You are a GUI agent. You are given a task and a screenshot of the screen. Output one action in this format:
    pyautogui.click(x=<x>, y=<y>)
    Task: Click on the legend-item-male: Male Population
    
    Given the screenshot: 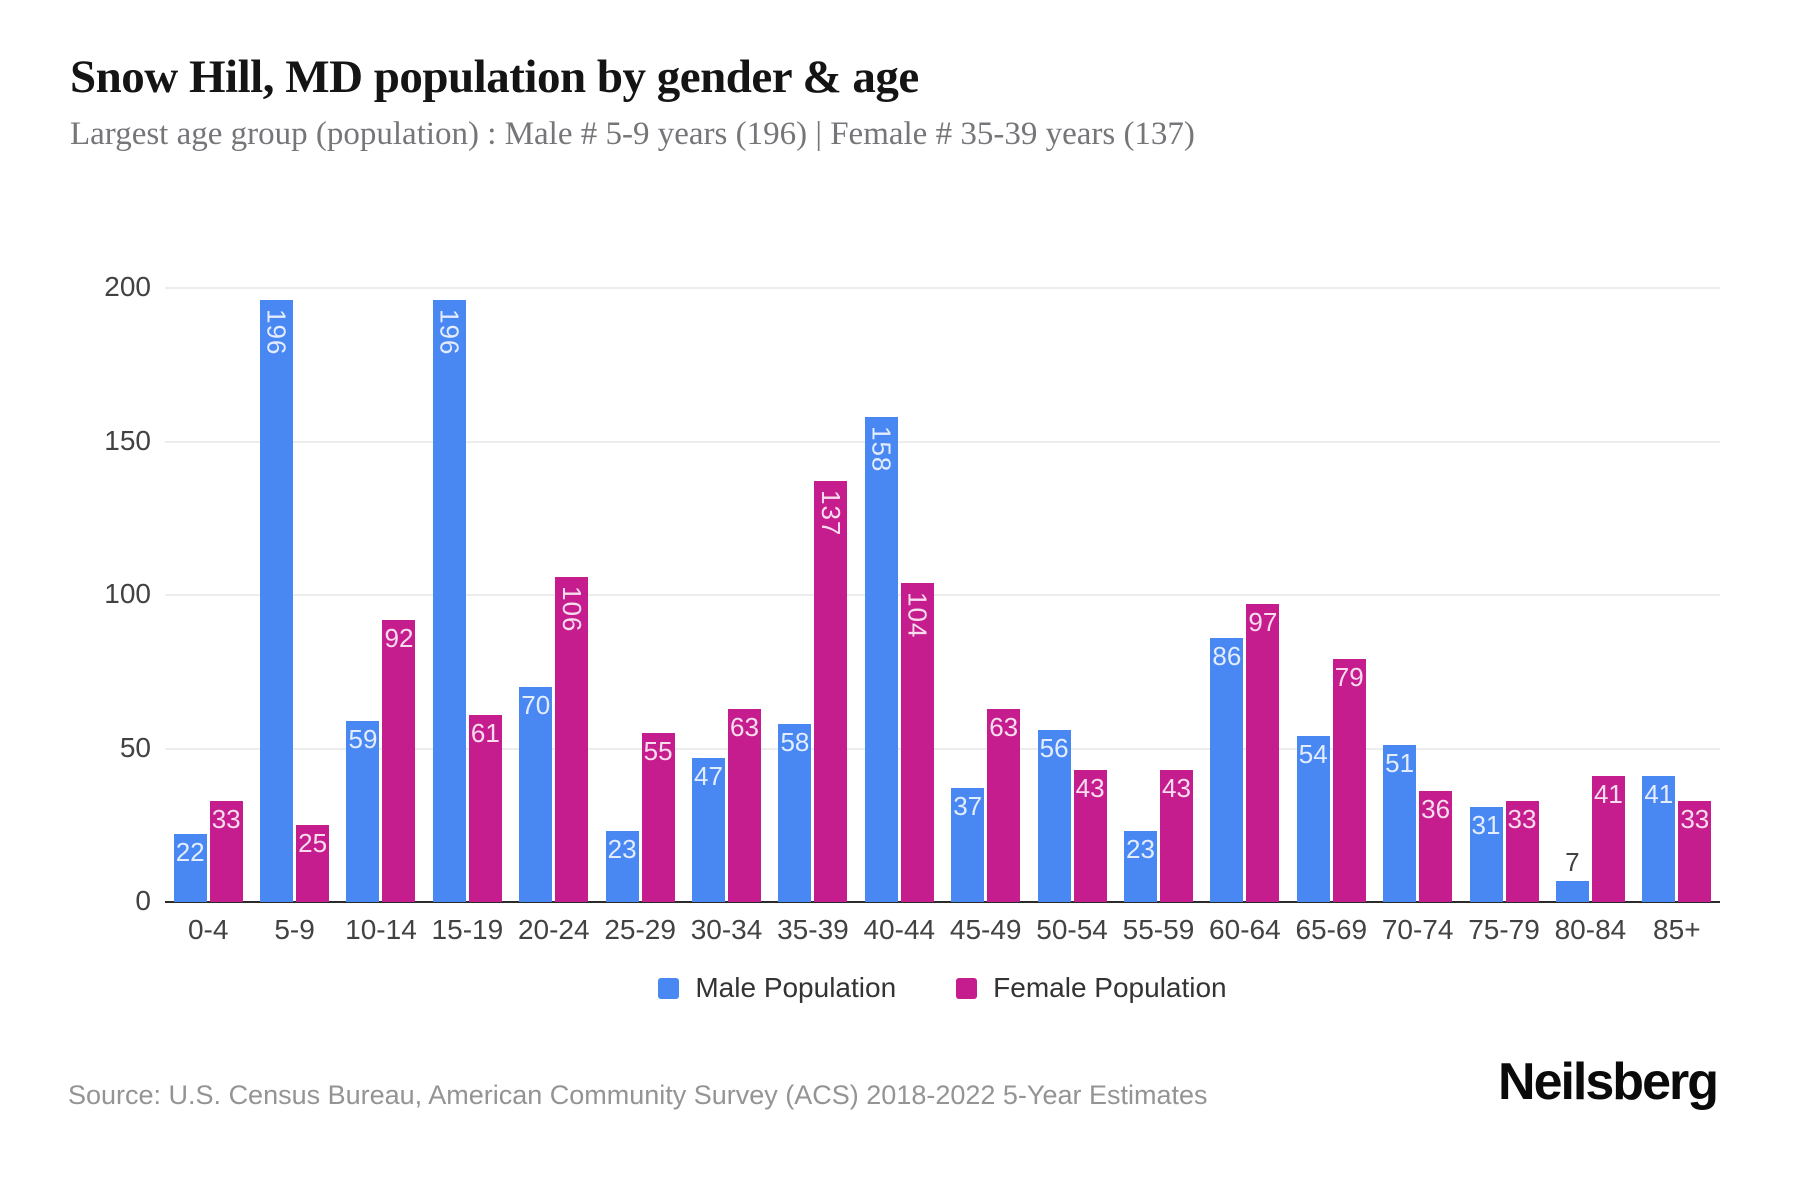 What is the action you would take?
    pyautogui.click(x=777, y=988)
    